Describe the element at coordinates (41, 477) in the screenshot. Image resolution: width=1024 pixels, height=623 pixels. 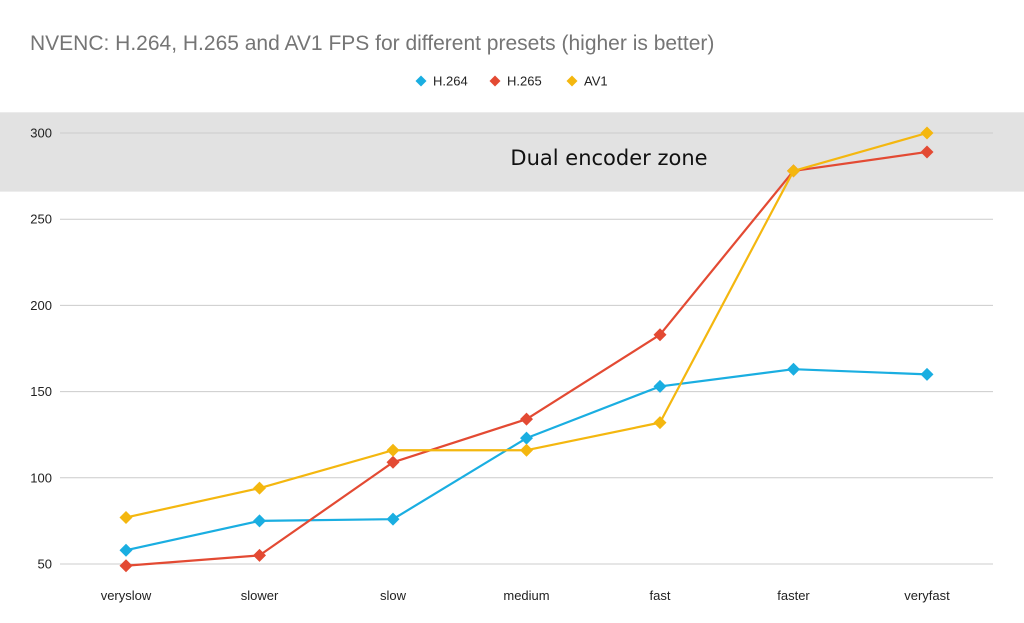
I see `y-tick-label: 100` at that location.